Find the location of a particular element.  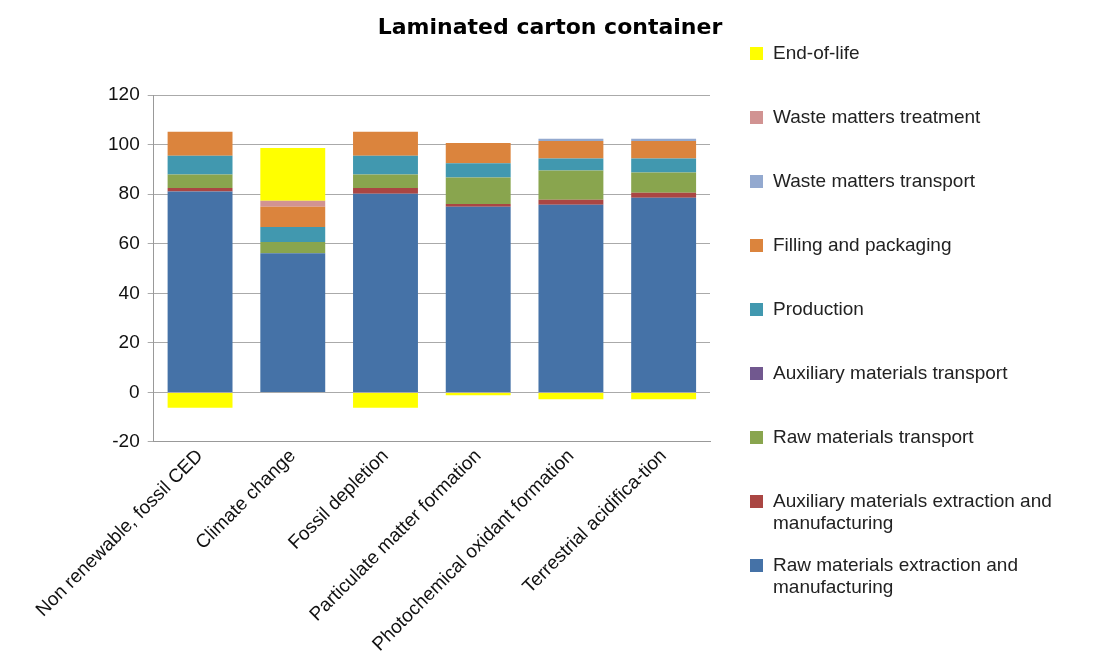

legend-label: Filling and packaging is located at coordinates (862, 245).